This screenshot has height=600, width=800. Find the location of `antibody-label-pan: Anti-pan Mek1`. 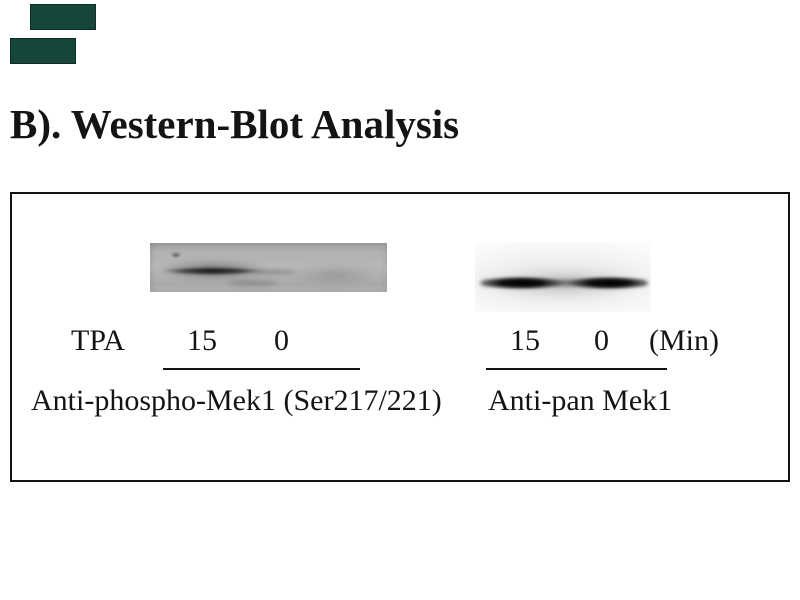

antibody-label-pan: Anti-pan Mek1 is located at coordinates (580, 400).